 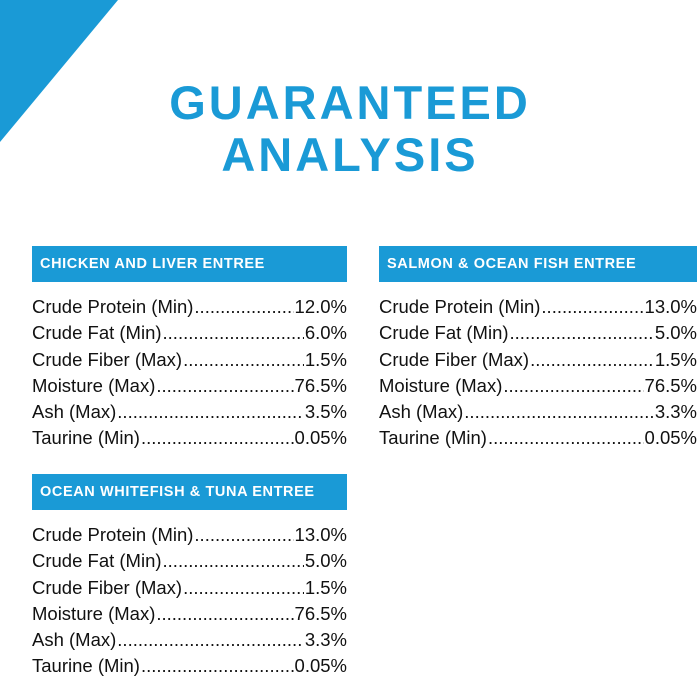 I want to click on nutrient-value: 3.5%, so click(x=325, y=412).